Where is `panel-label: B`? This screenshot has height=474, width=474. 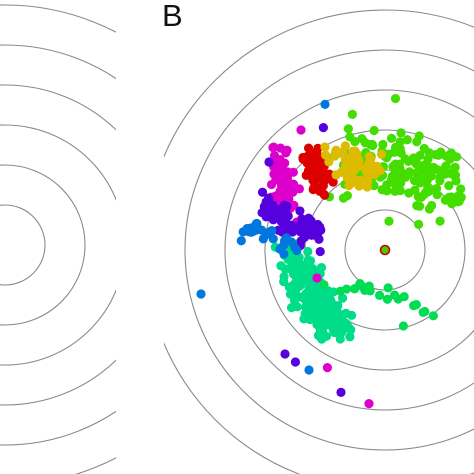 panel-label: B is located at coordinates (172, 16).